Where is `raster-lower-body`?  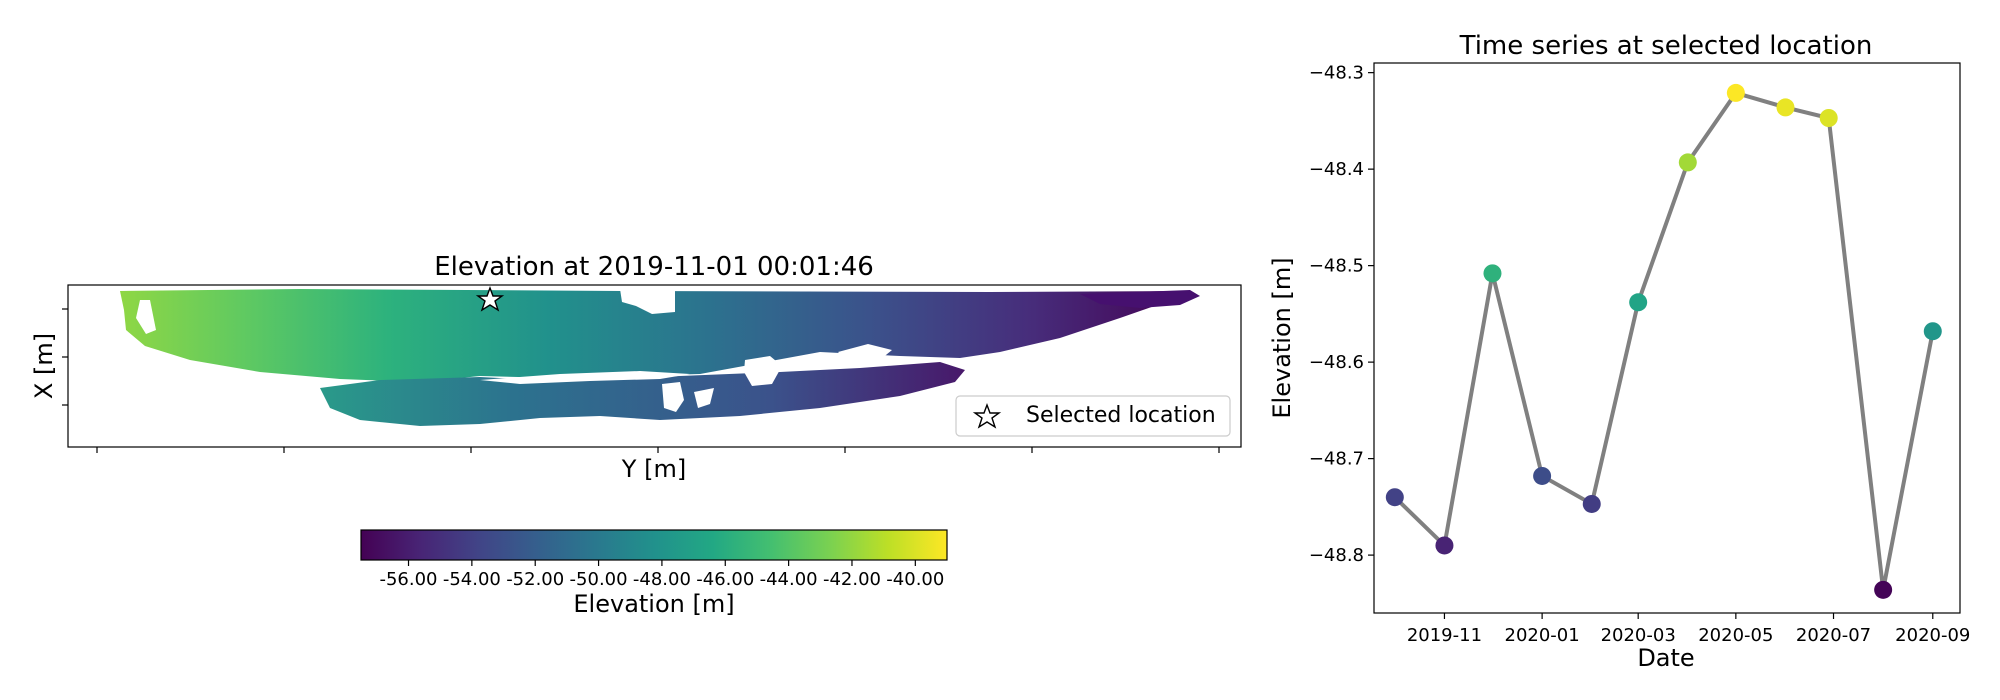
raster-lower-body is located at coordinates (642, 394).